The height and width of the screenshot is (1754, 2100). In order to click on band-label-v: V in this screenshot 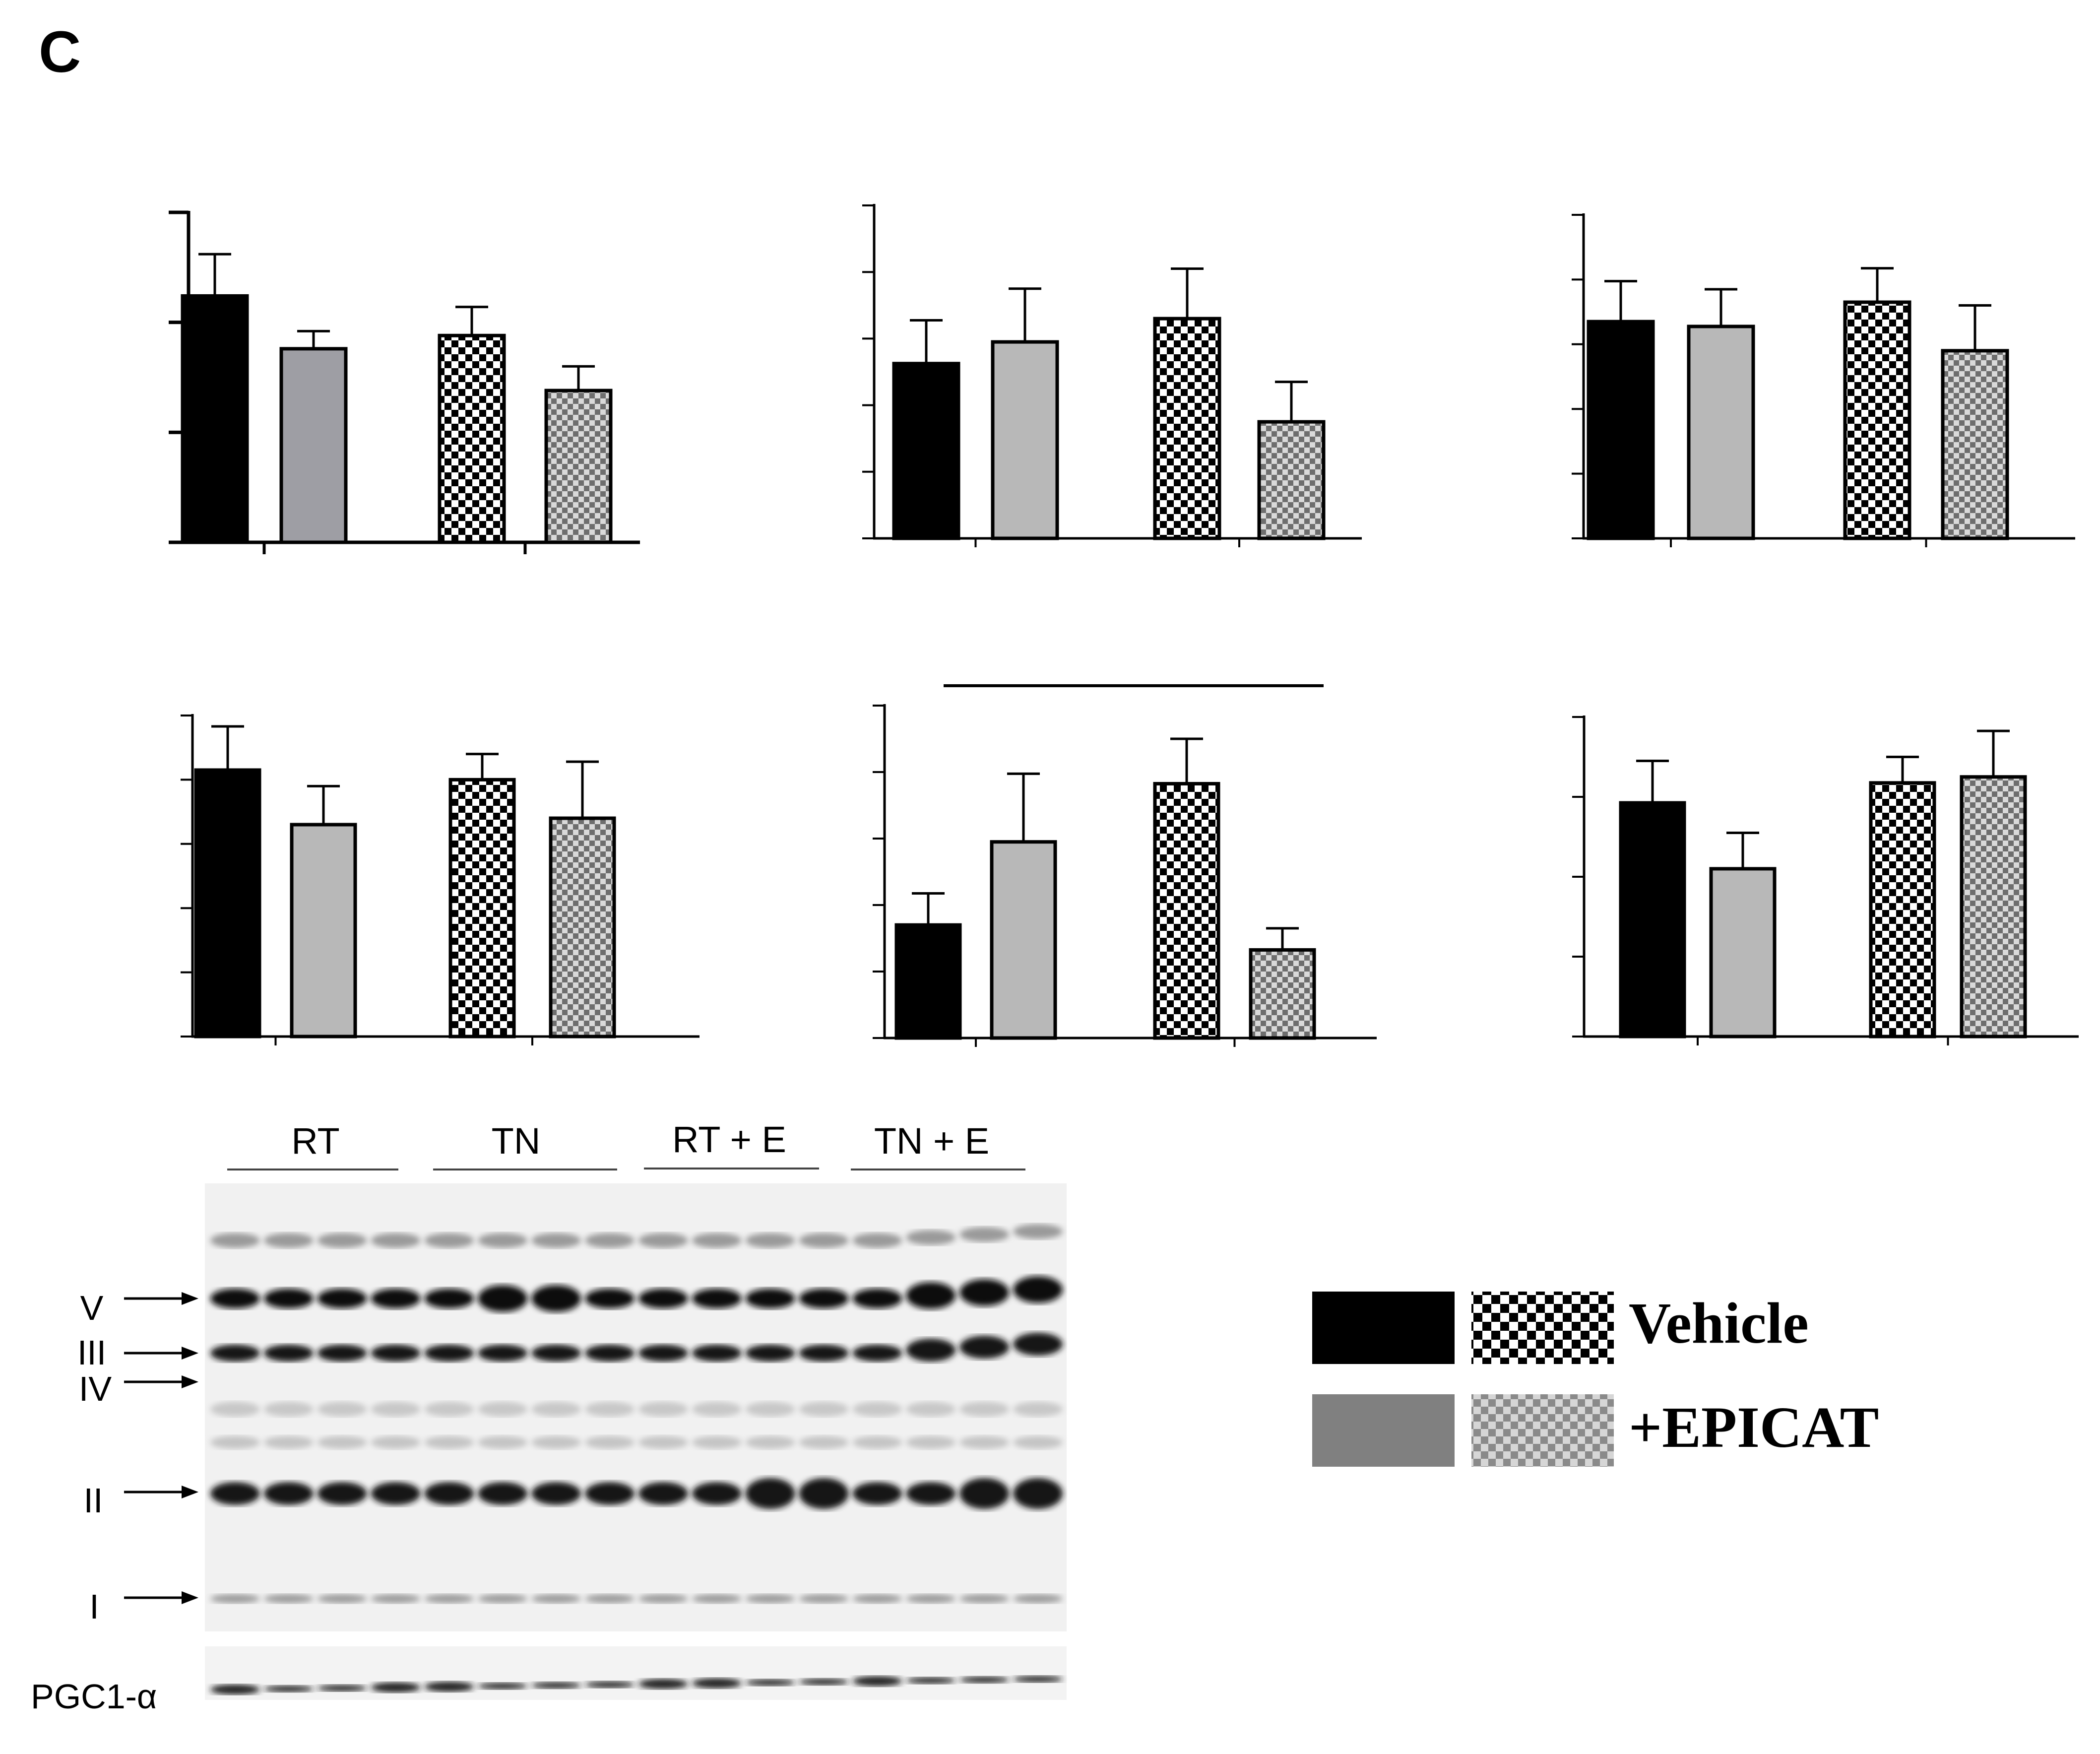, I will do `click(92, 1308)`.